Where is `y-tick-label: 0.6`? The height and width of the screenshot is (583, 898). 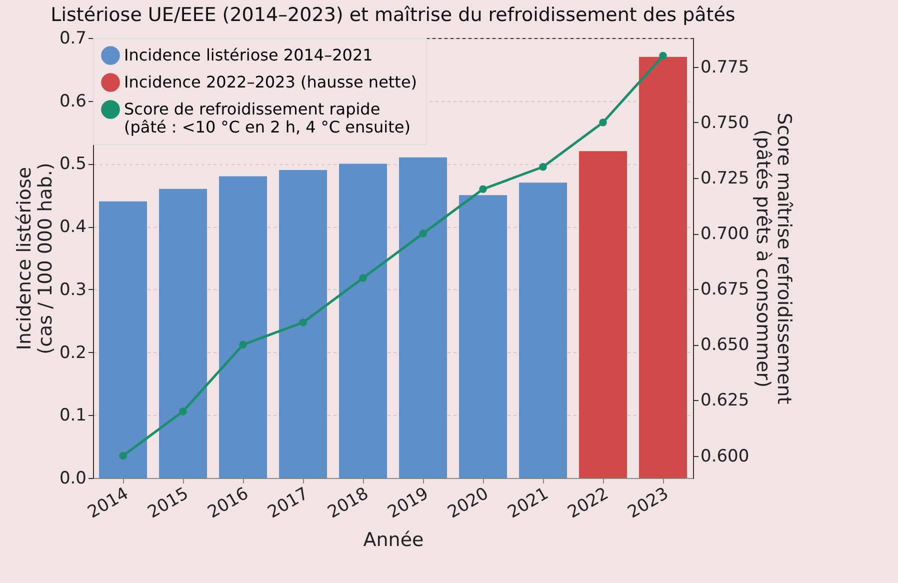
y-tick-label: 0.6 is located at coordinates (72, 101).